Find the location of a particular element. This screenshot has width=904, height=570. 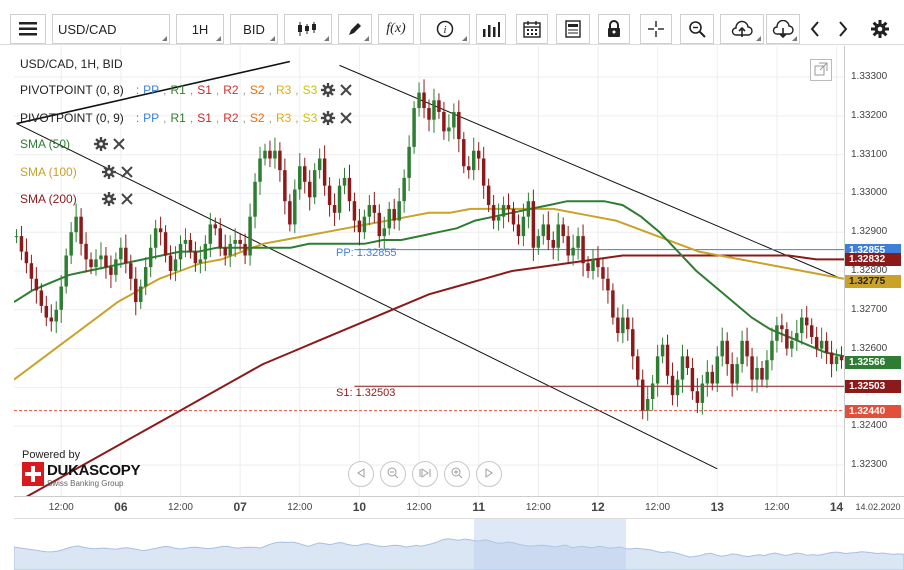

bars-button is located at coordinates (491, 29).